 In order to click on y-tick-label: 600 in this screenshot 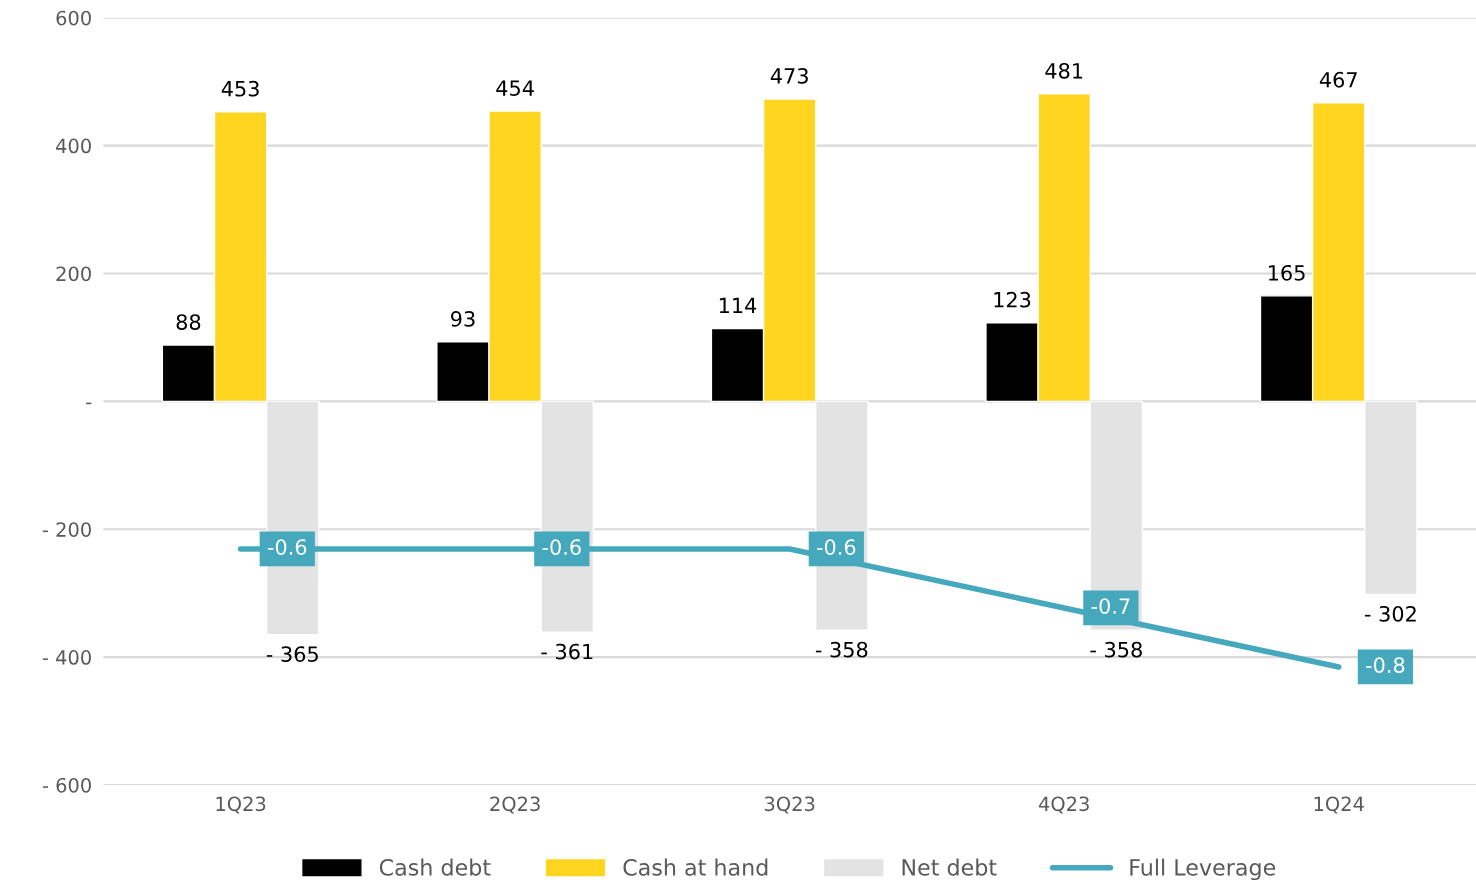, I will do `click(73, 18)`.